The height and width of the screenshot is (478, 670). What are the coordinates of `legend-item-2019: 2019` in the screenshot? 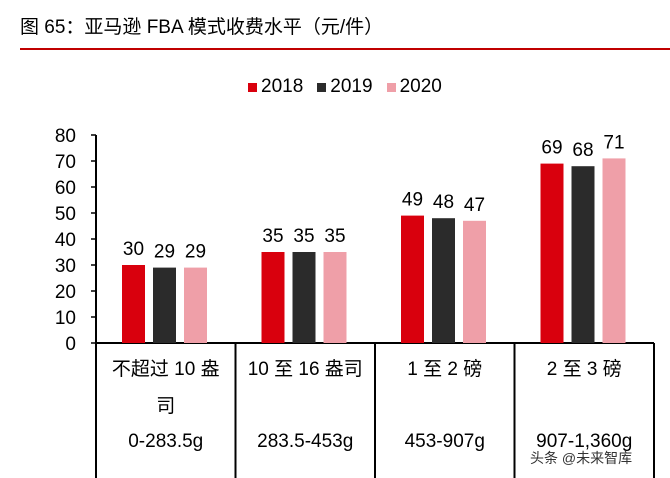 It's located at (345, 87).